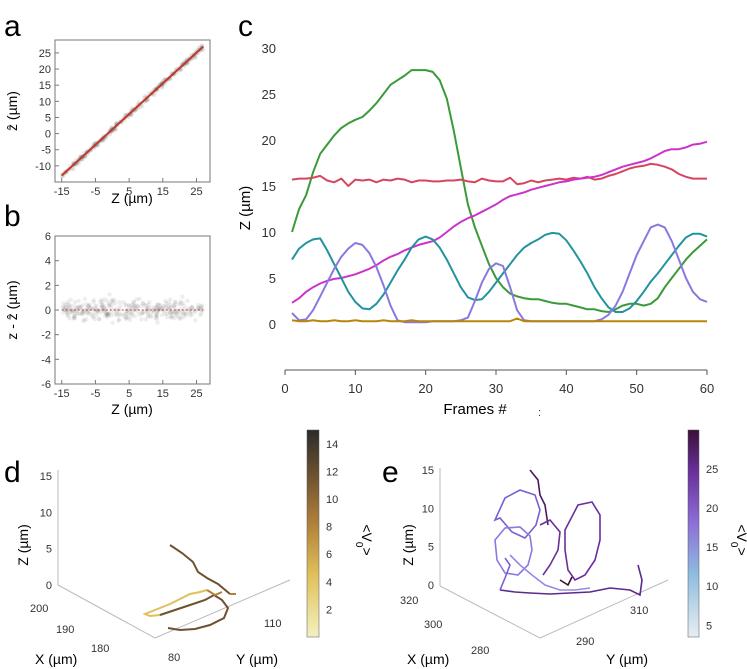 The height and width of the screenshot is (669, 747). Describe the element at coordinates (163, 394) in the screenshot. I see `panel-b-xtick-label: 15` at that location.